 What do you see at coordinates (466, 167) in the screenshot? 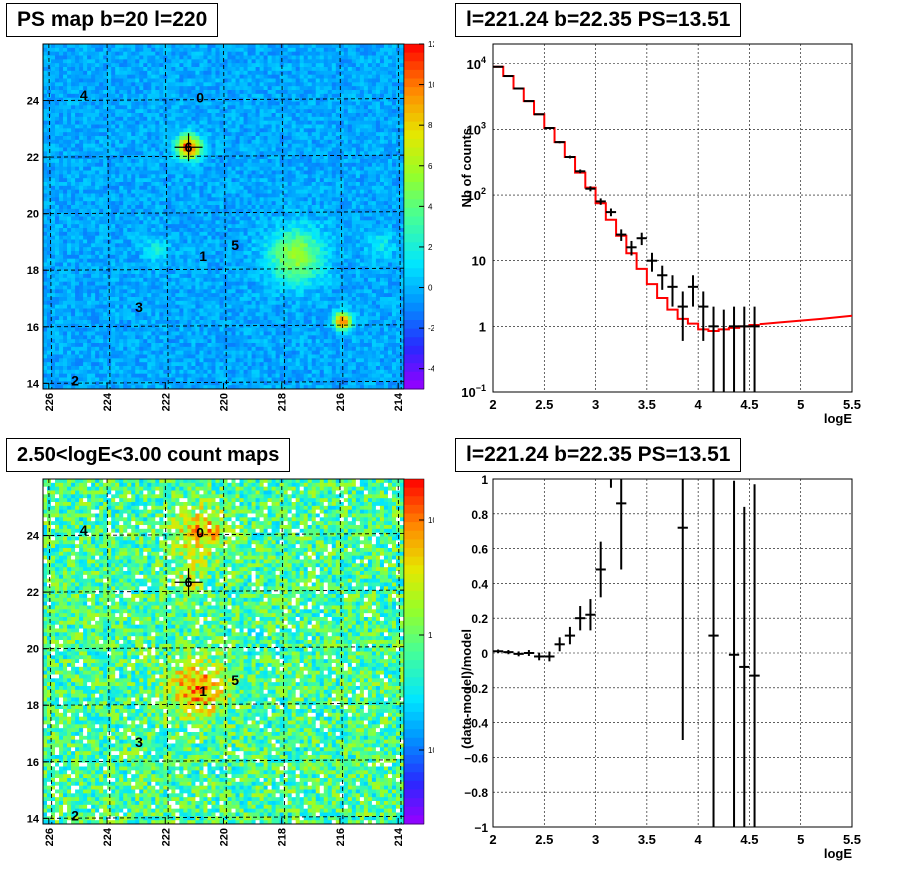
I see `y-axis-label: Nb of counts` at bounding box center [466, 167].